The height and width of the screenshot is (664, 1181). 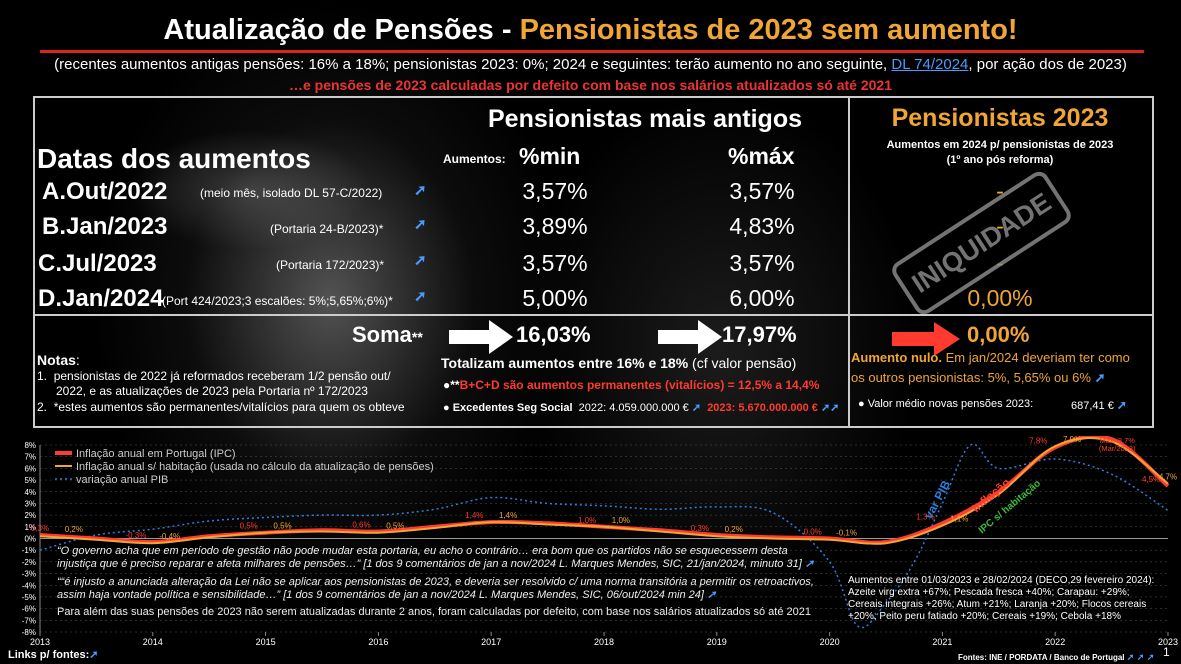 I want to click on row-b-link-icon: ➚, so click(x=420, y=224).